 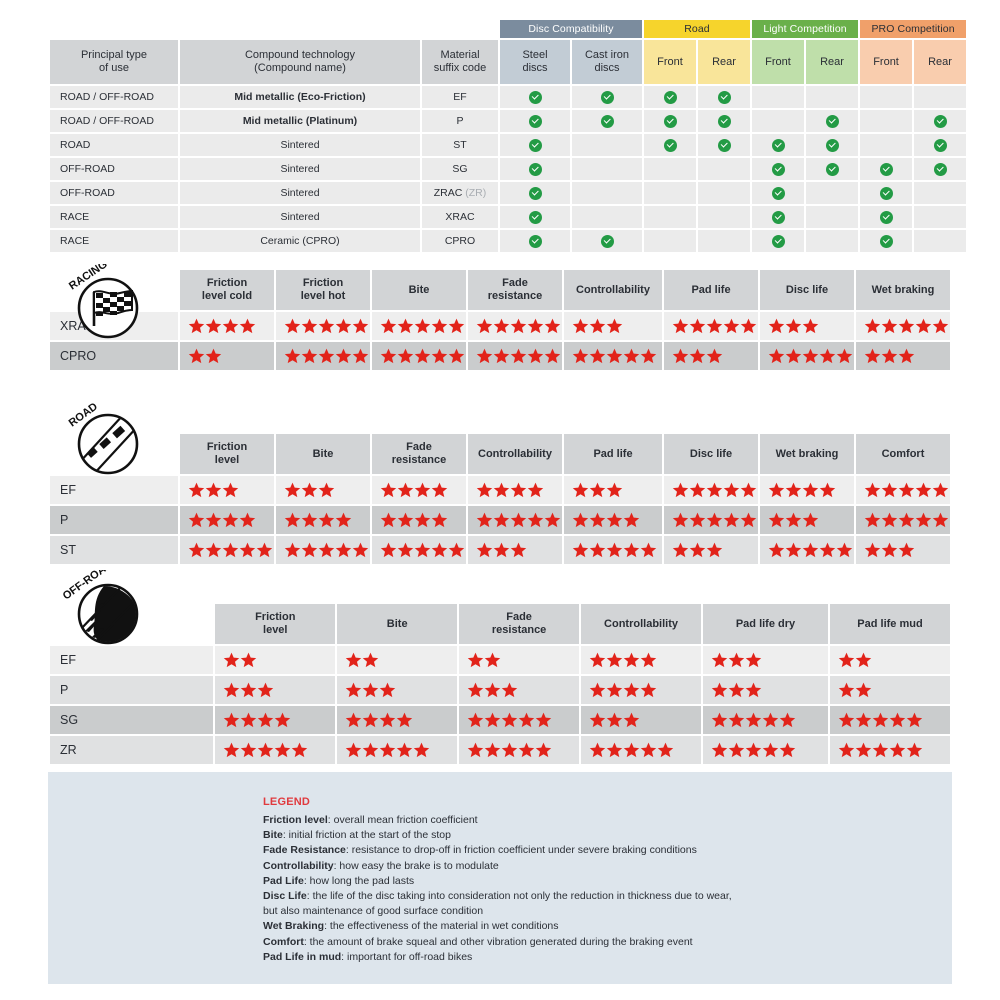 What do you see at coordinates (285, 896) in the screenshot?
I see `legend-term: Disc Life` at bounding box center [285, 896].